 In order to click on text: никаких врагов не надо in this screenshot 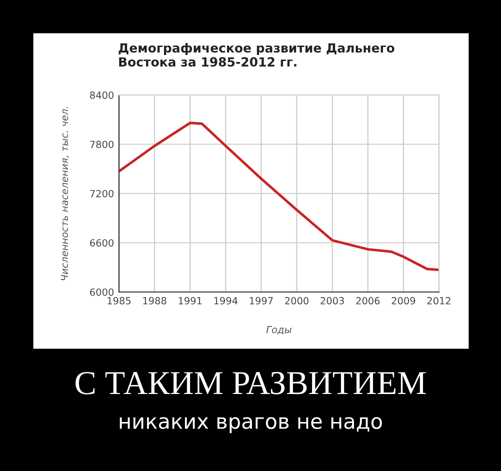, I will do `click(251, 425)`.